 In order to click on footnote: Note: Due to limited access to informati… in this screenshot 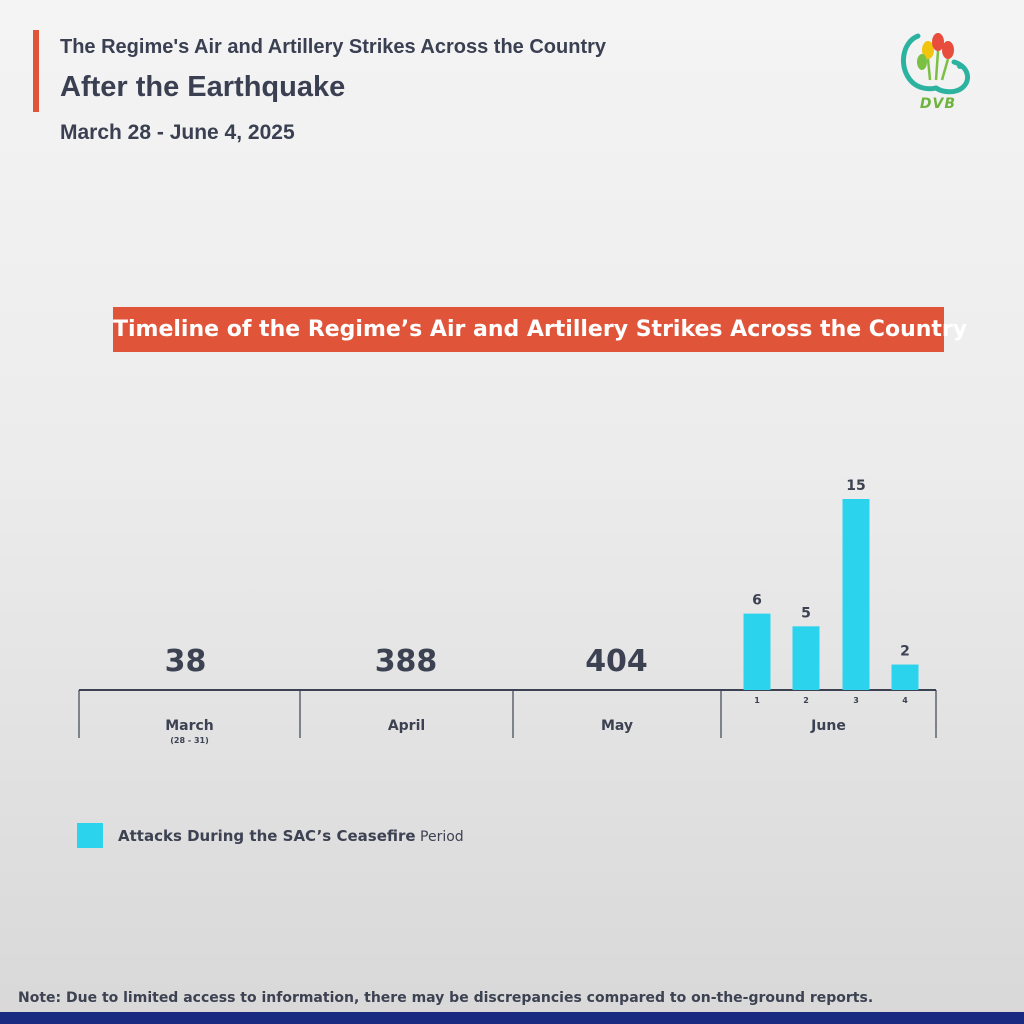, I will do `click(446, 998)`.